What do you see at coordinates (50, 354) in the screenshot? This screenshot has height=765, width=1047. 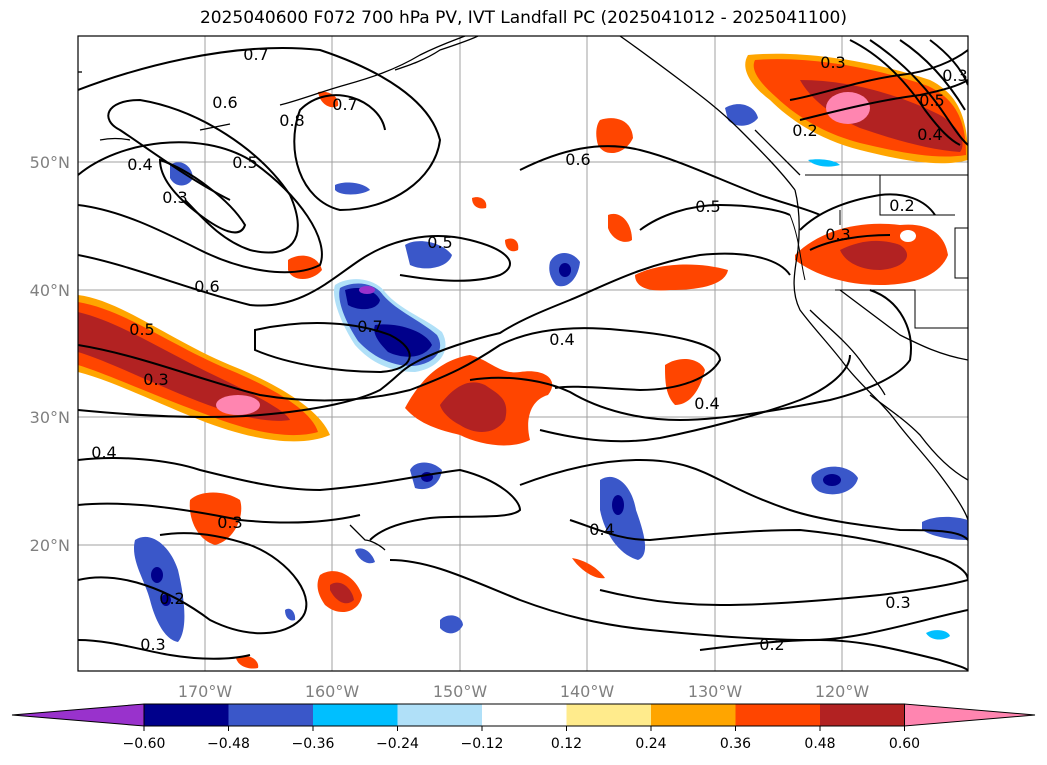 I see `latitude-labels: 50°N 40°N 30°N 20°N` at bounding box center [50, 354].